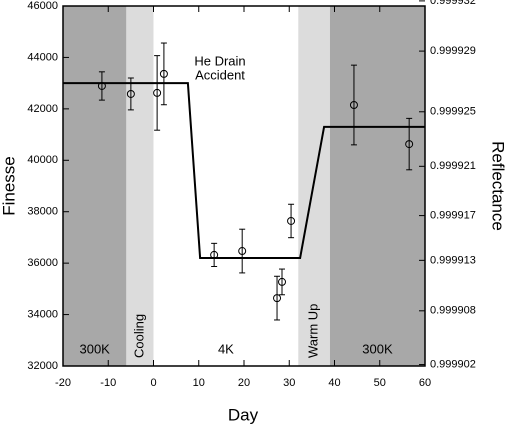 This screenshot has height=427, width=508. I want to click on y2-tick-label: 0.999902, so click(453, 364).